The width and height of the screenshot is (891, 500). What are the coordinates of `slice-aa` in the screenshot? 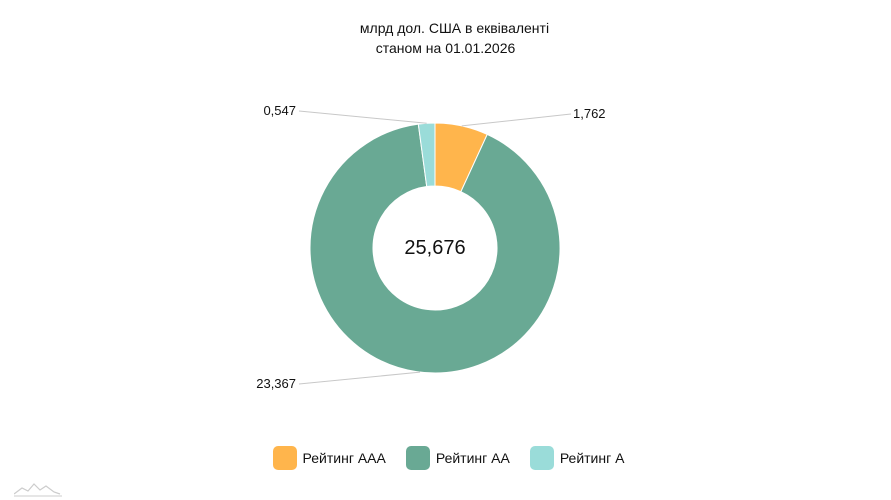 It's located at (435, 248).